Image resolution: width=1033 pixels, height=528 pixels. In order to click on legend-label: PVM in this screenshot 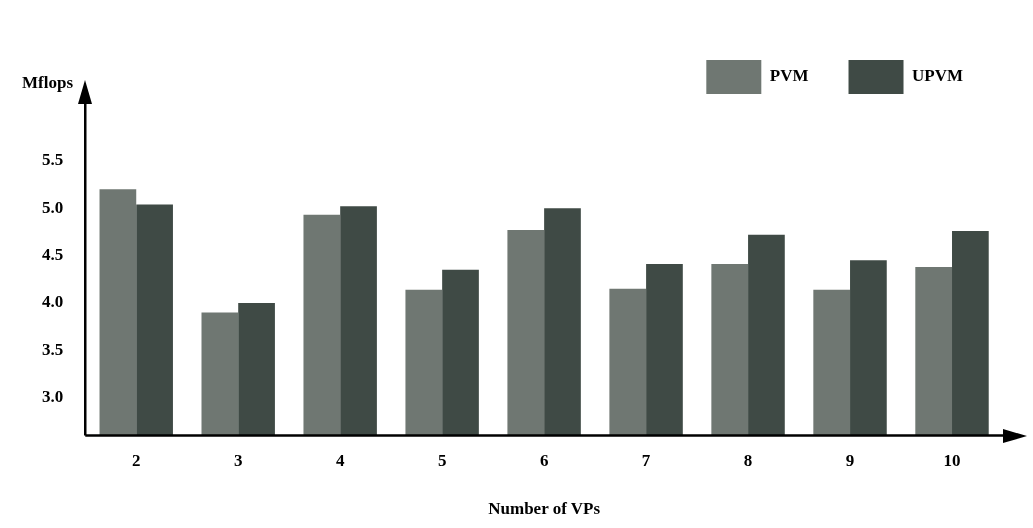, I will do `click(789, 76)`.